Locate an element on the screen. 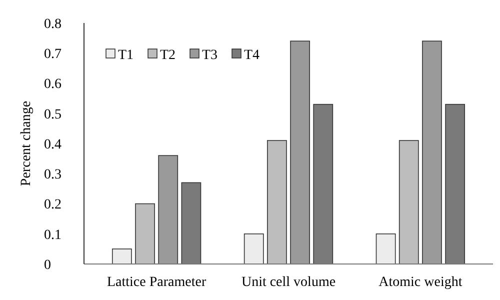  y-tick-label: 0 is located at coordinates (47, 265).